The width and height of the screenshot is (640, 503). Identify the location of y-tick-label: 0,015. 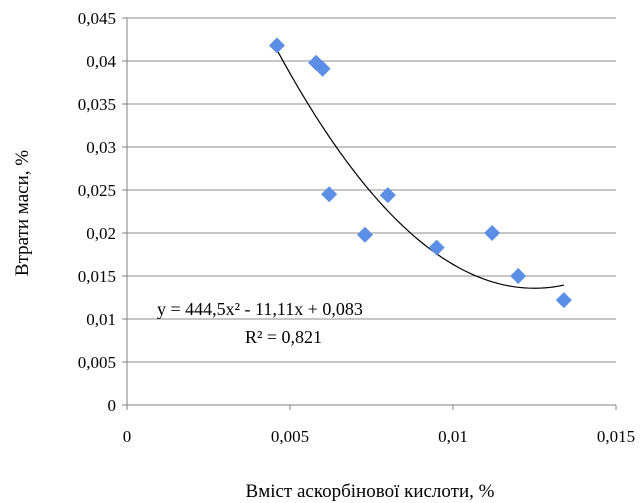
(97, 276).